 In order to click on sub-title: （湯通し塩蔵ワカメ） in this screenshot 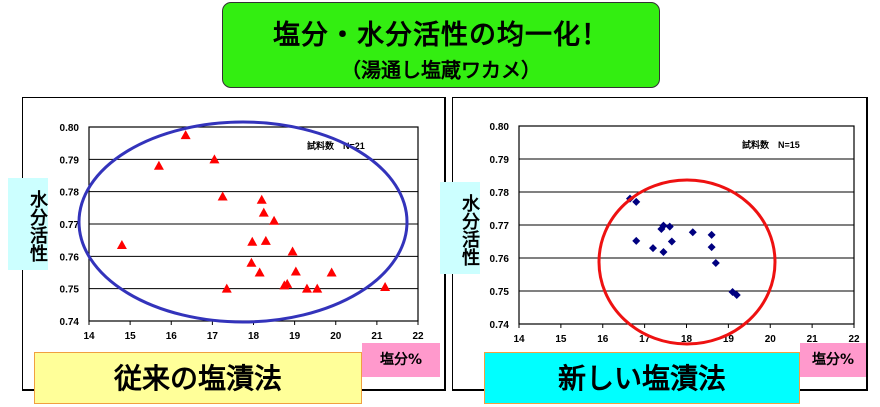, I will do `click(441, 70)`.